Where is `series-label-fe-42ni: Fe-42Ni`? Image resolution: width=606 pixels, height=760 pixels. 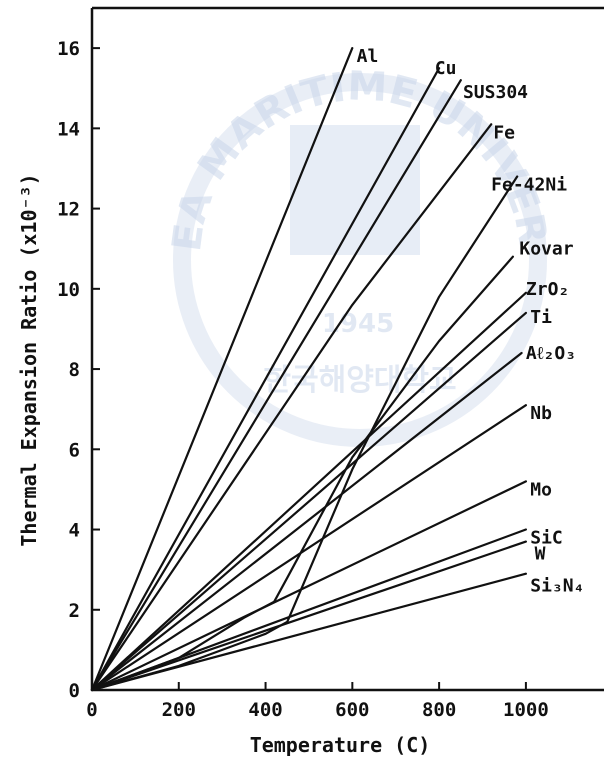
series-label-fe-42ni: Fe-42Ni is located at coordinates (529, 185).